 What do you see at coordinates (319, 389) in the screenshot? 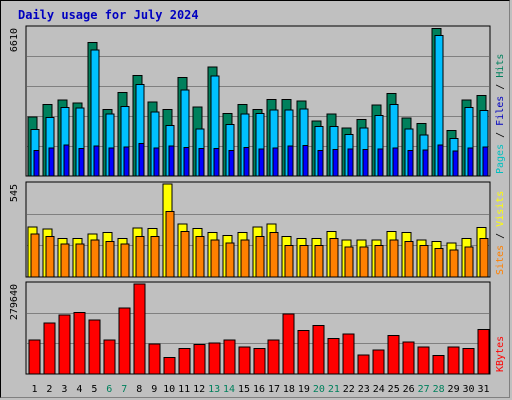
I see `day-label: 20` at bounding box center [319, 389].